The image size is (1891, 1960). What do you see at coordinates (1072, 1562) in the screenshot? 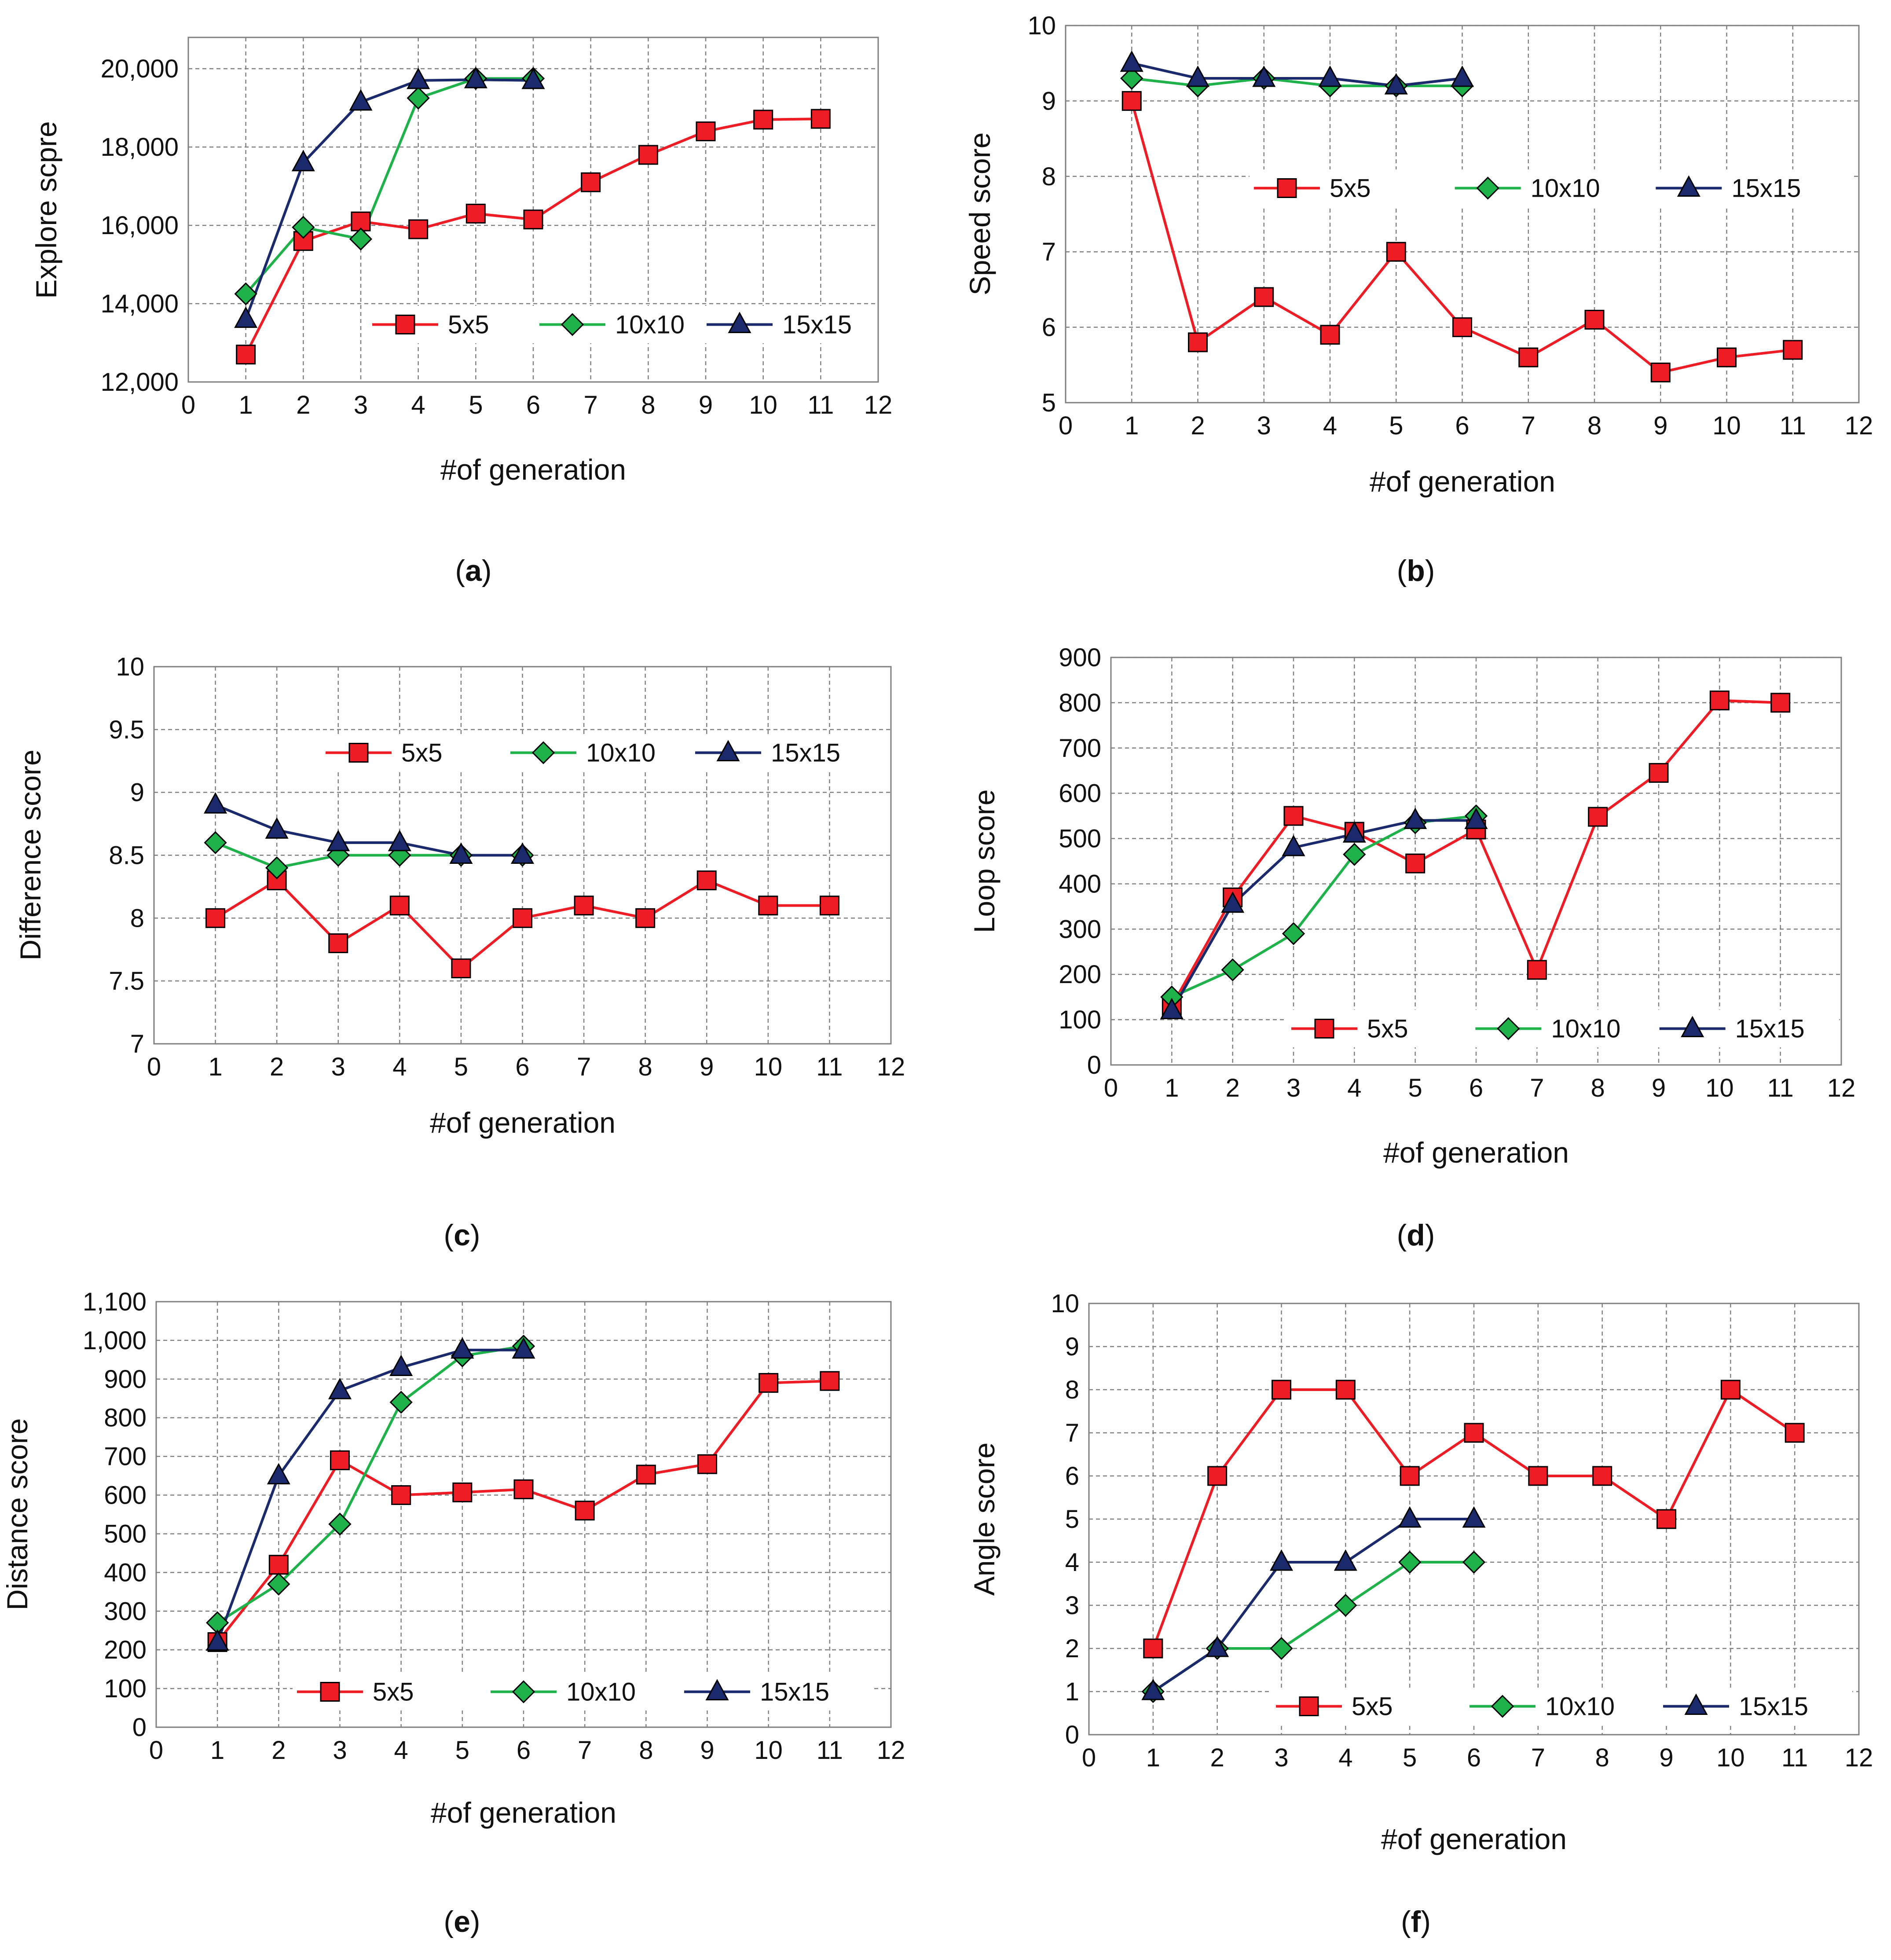
I see `y-tick-label: 4` at bounding box center [1072, 1562].